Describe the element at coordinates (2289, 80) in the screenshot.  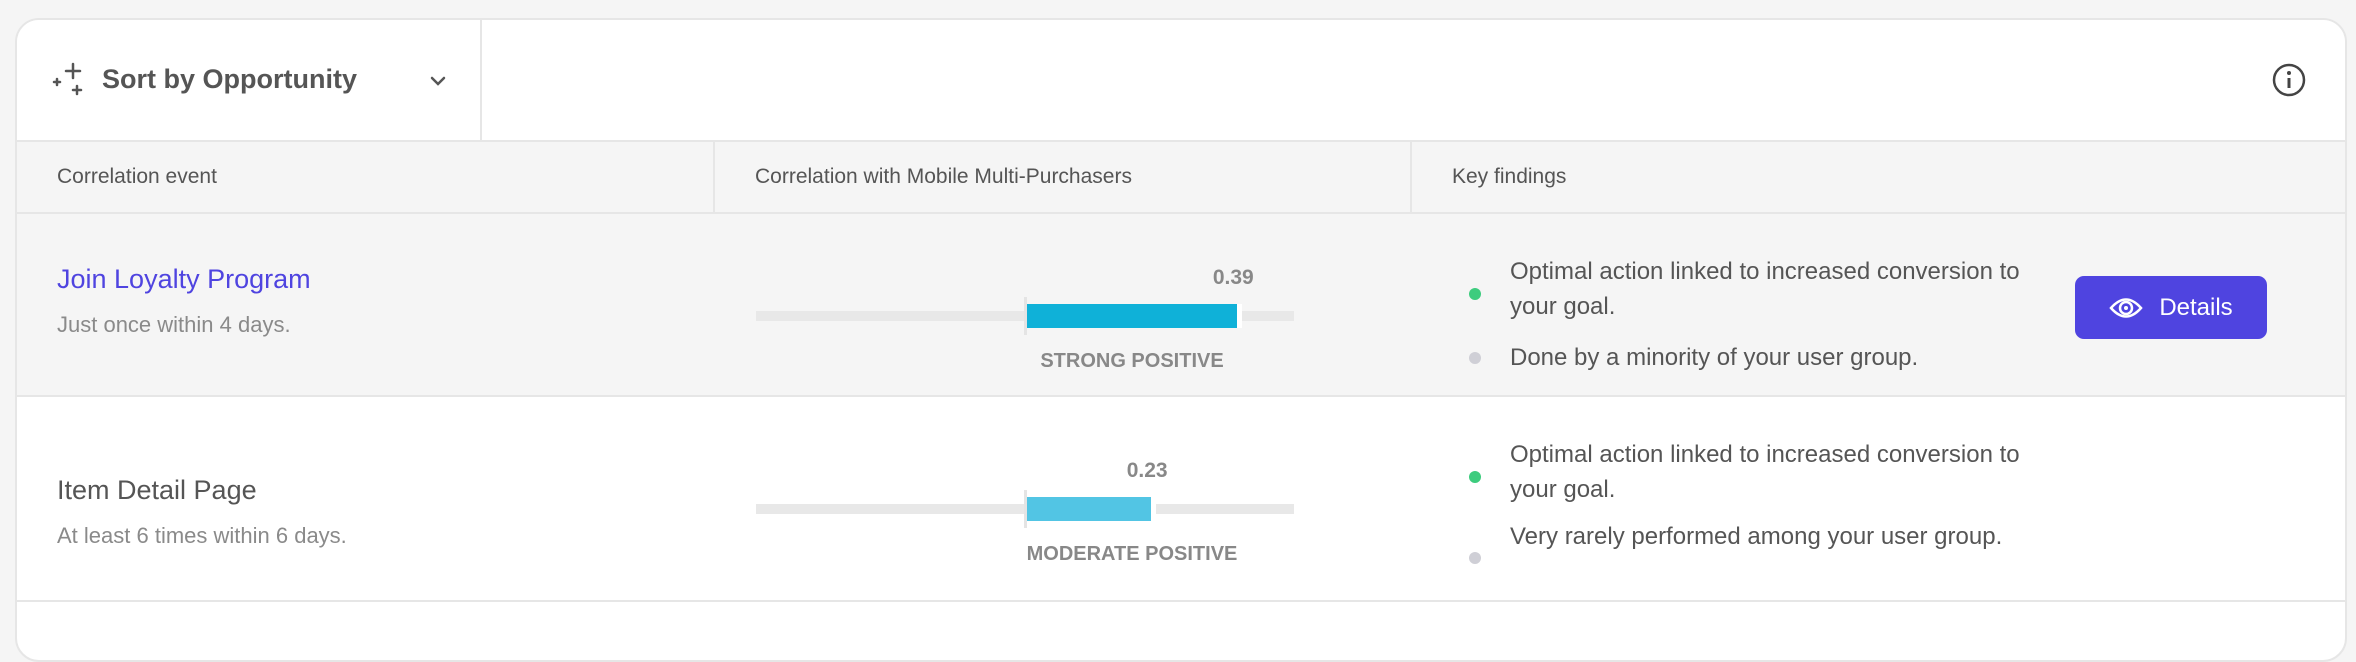
I see `info-icon` at that location.